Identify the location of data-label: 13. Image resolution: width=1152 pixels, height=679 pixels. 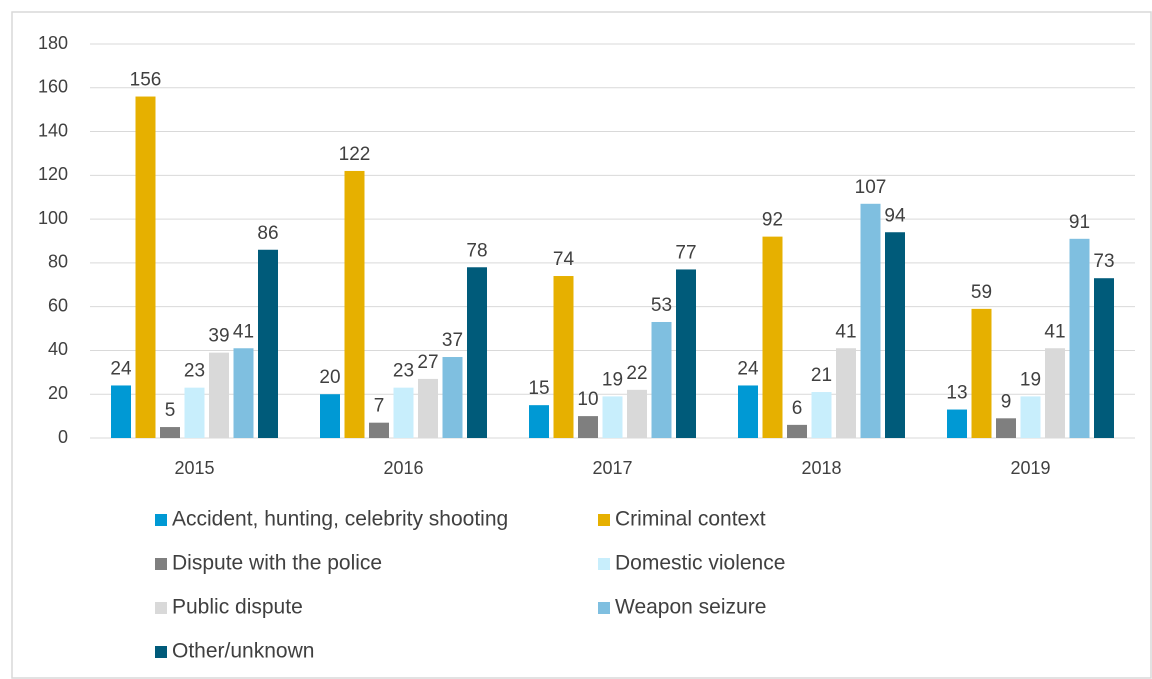
(956, 393).